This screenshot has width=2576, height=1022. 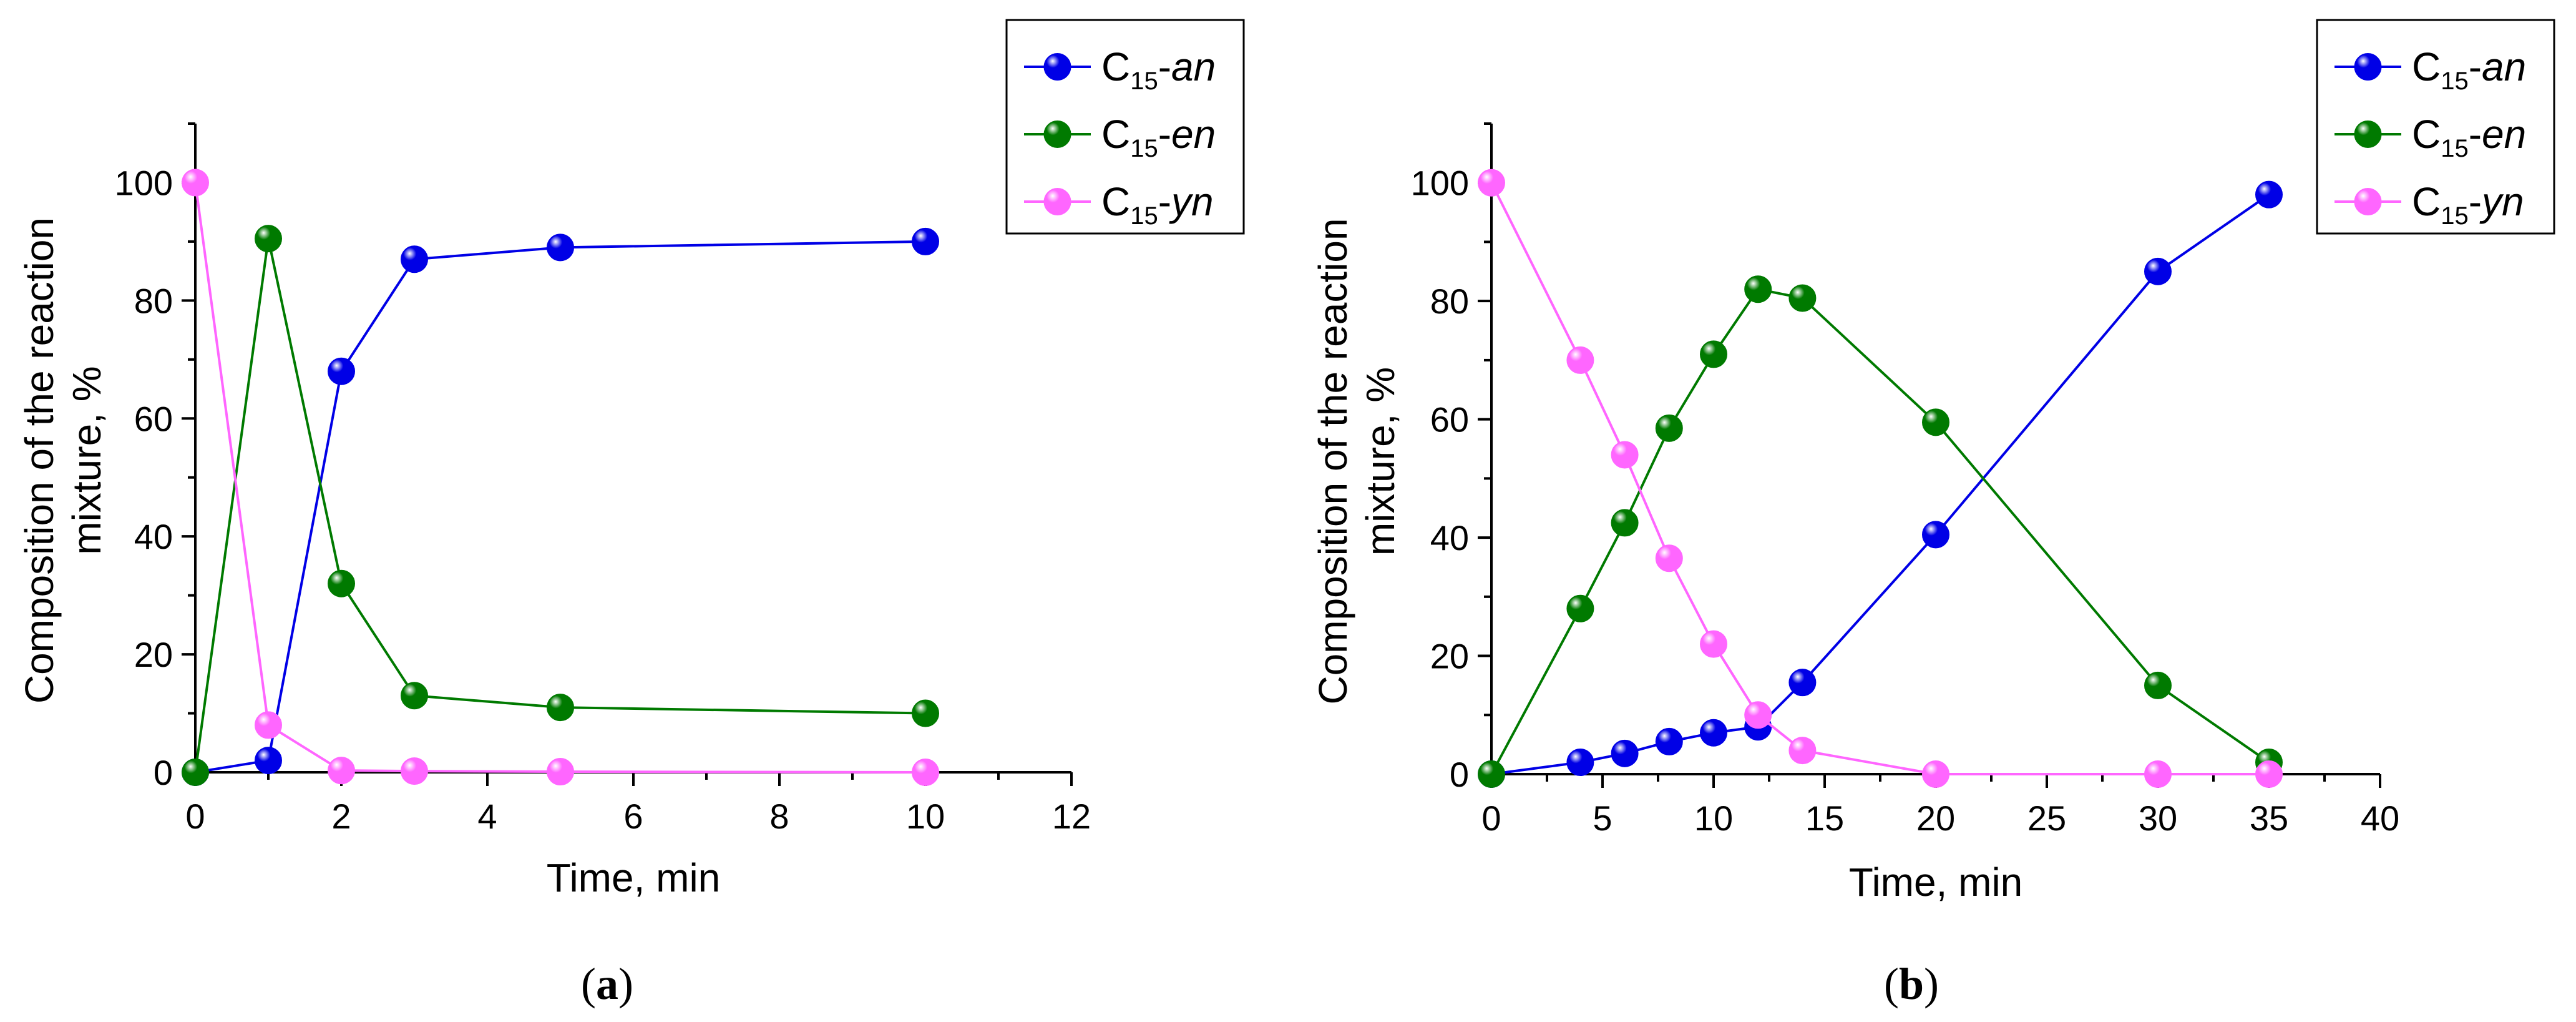 What do you see at coordinates (2158, 818) in the screenshot?
I see `x-tick-label: 30` at bounding box center [2158, 818].